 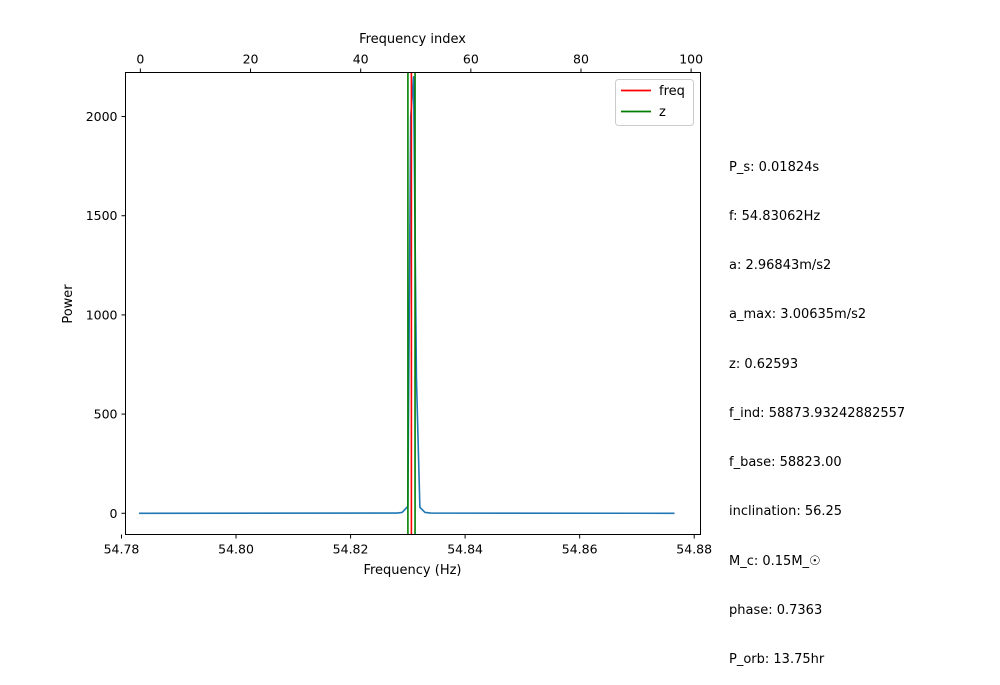 I want to click on top-x-tick-label: 100, so click(x=691, y=59).